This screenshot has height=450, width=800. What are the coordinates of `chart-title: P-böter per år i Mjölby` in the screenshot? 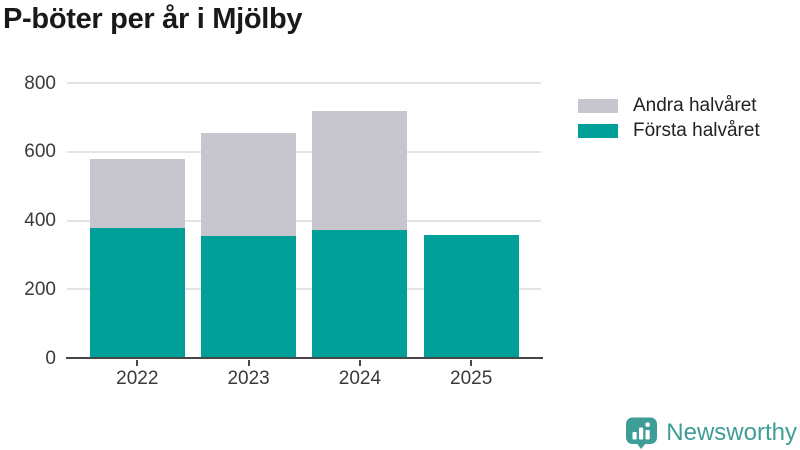 It's located at (153, 19).